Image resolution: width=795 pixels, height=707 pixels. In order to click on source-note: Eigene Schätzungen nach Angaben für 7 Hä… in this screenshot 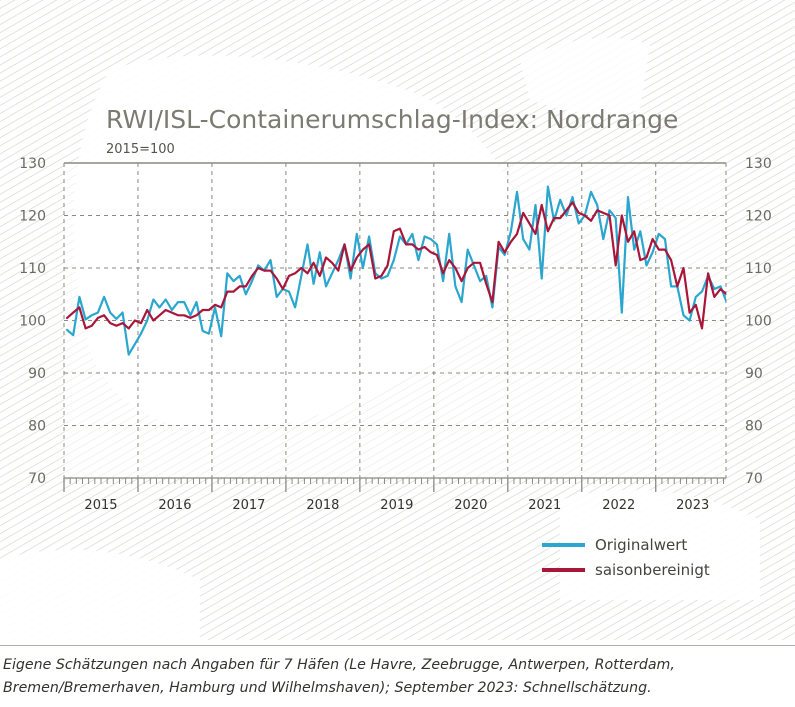, I will do `click(397, 672)`.